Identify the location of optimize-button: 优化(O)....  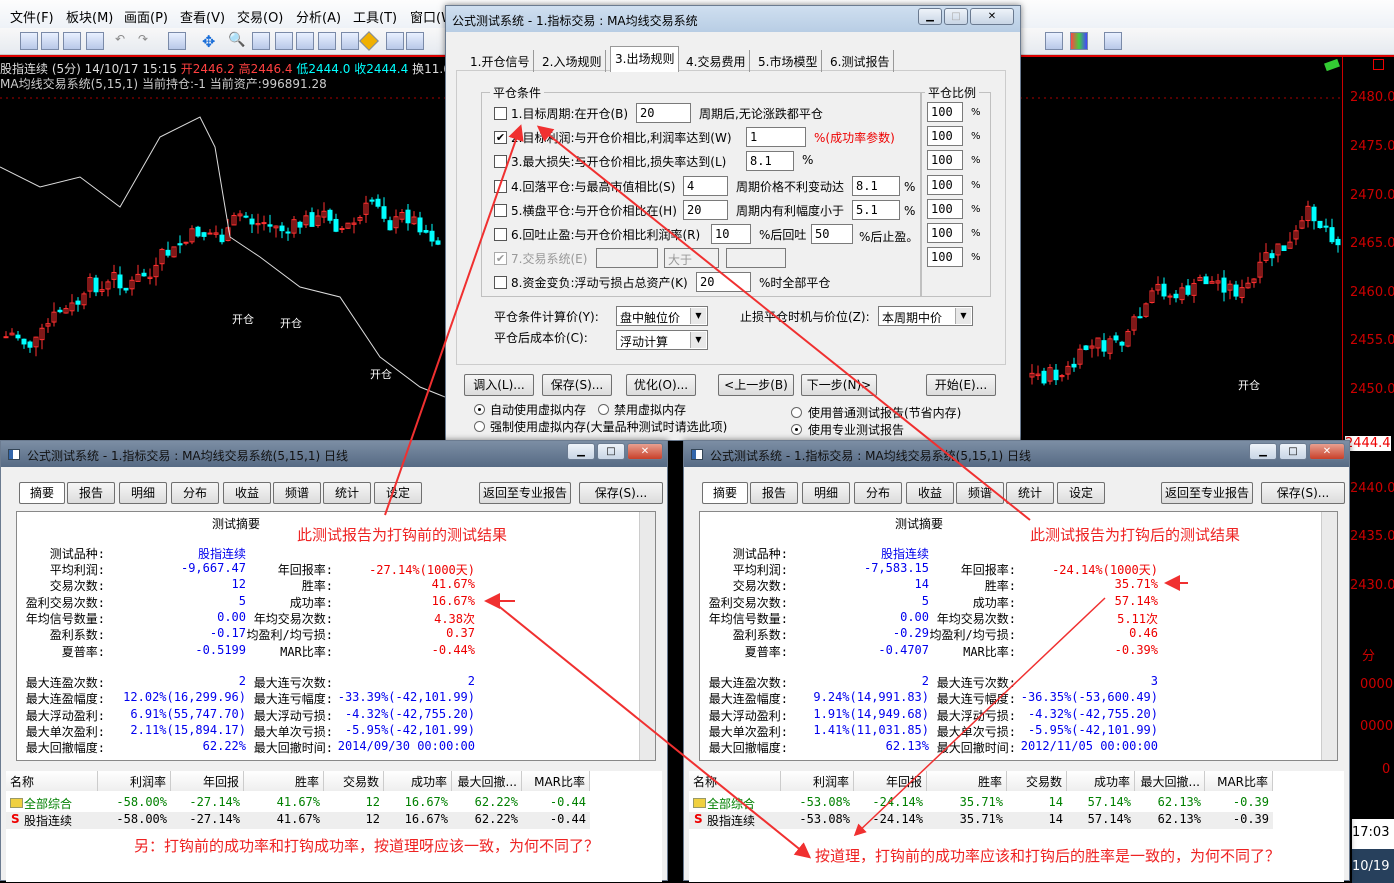
(661, 385).